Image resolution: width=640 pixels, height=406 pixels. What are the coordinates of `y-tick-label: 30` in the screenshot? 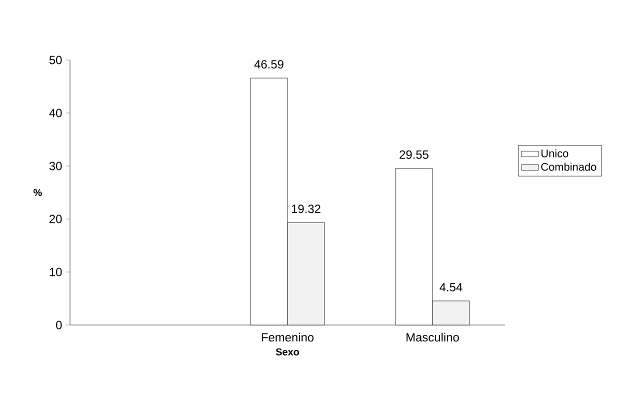 It's located at (55, 166).